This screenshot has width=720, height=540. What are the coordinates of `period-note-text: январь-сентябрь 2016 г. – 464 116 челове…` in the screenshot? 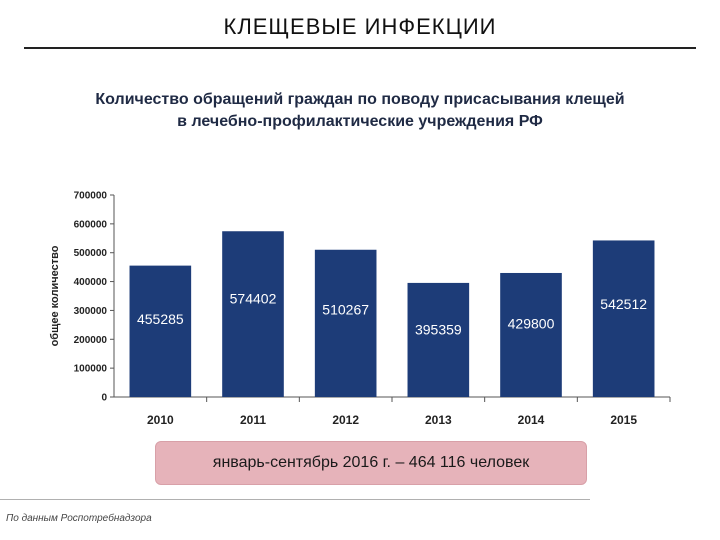 It's located at (371, 462).